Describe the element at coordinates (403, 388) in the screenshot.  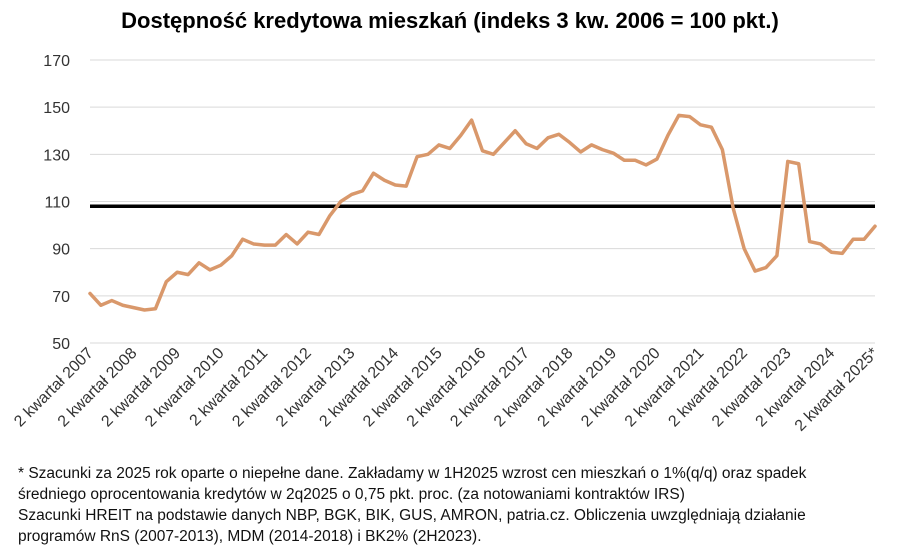
I see `x-tick-label: 2 kwartał 2015` at that location.